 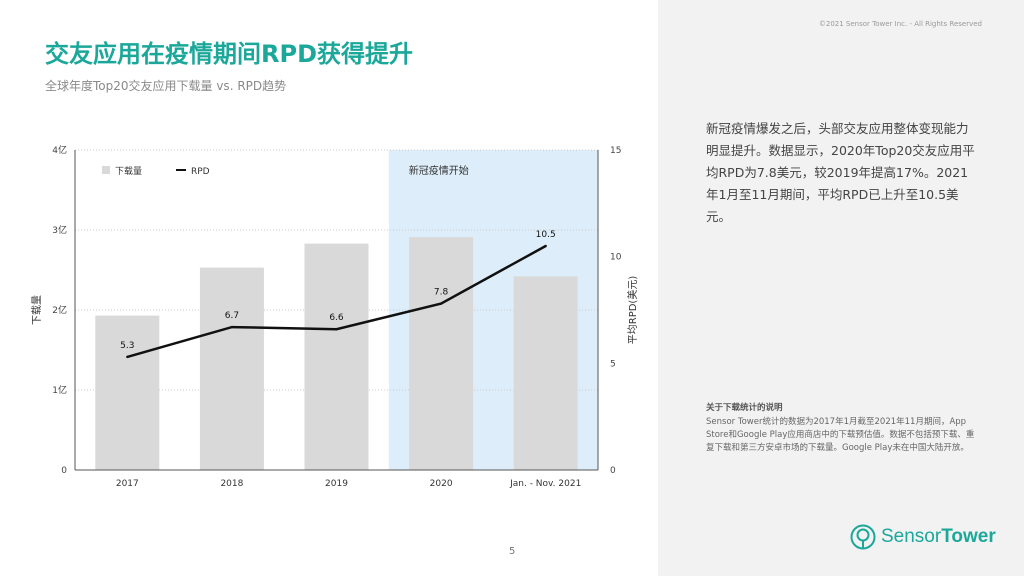 I want to click on rpd-data-label: 7.8, so click(x=441, y=293).